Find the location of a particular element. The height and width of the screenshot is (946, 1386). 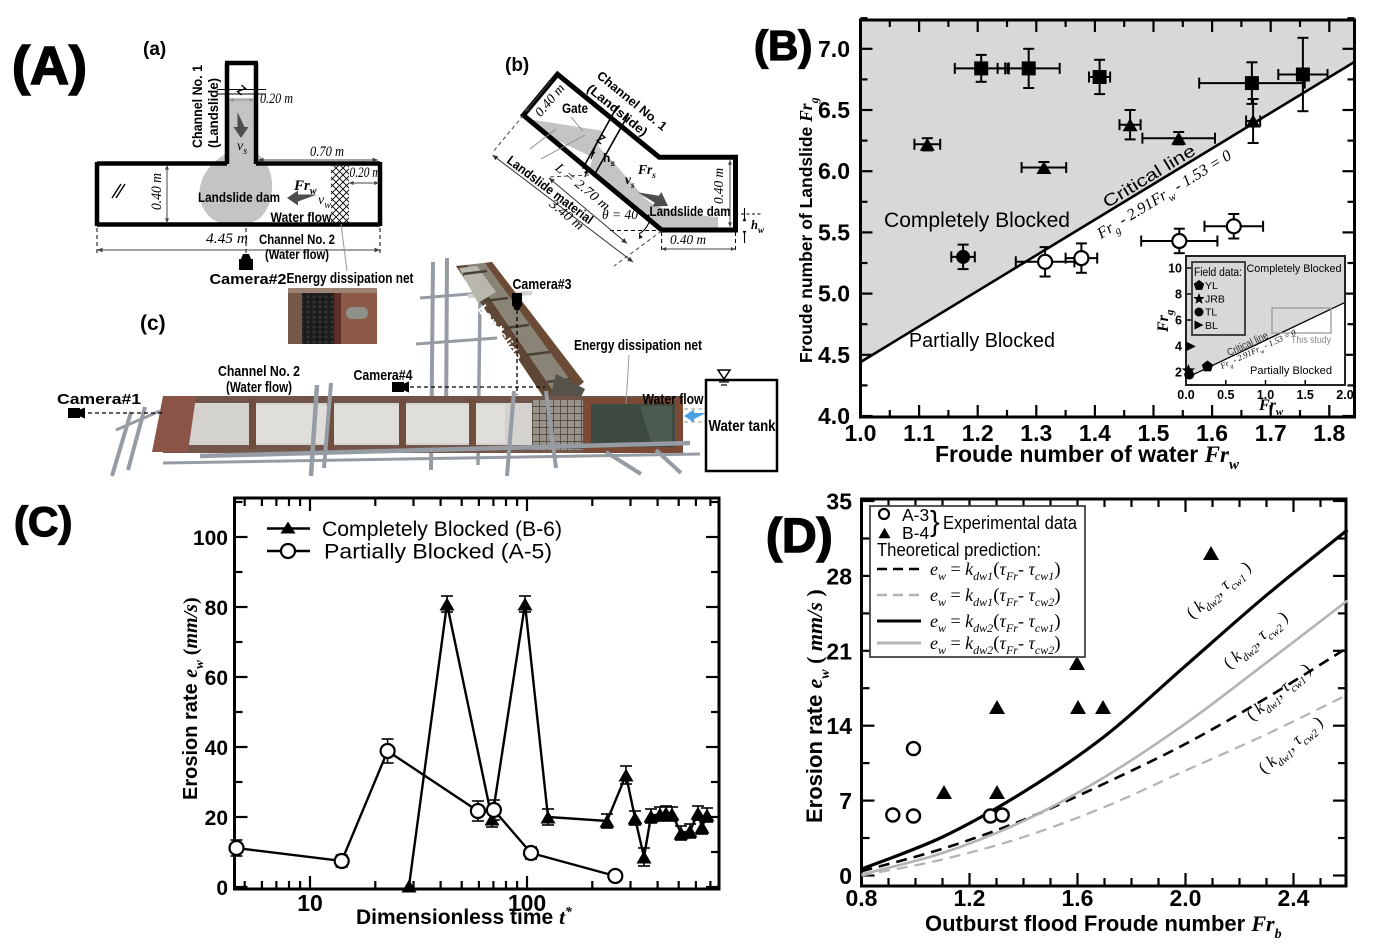

svg-text: 6.5 is located at coordinates (834, 110).